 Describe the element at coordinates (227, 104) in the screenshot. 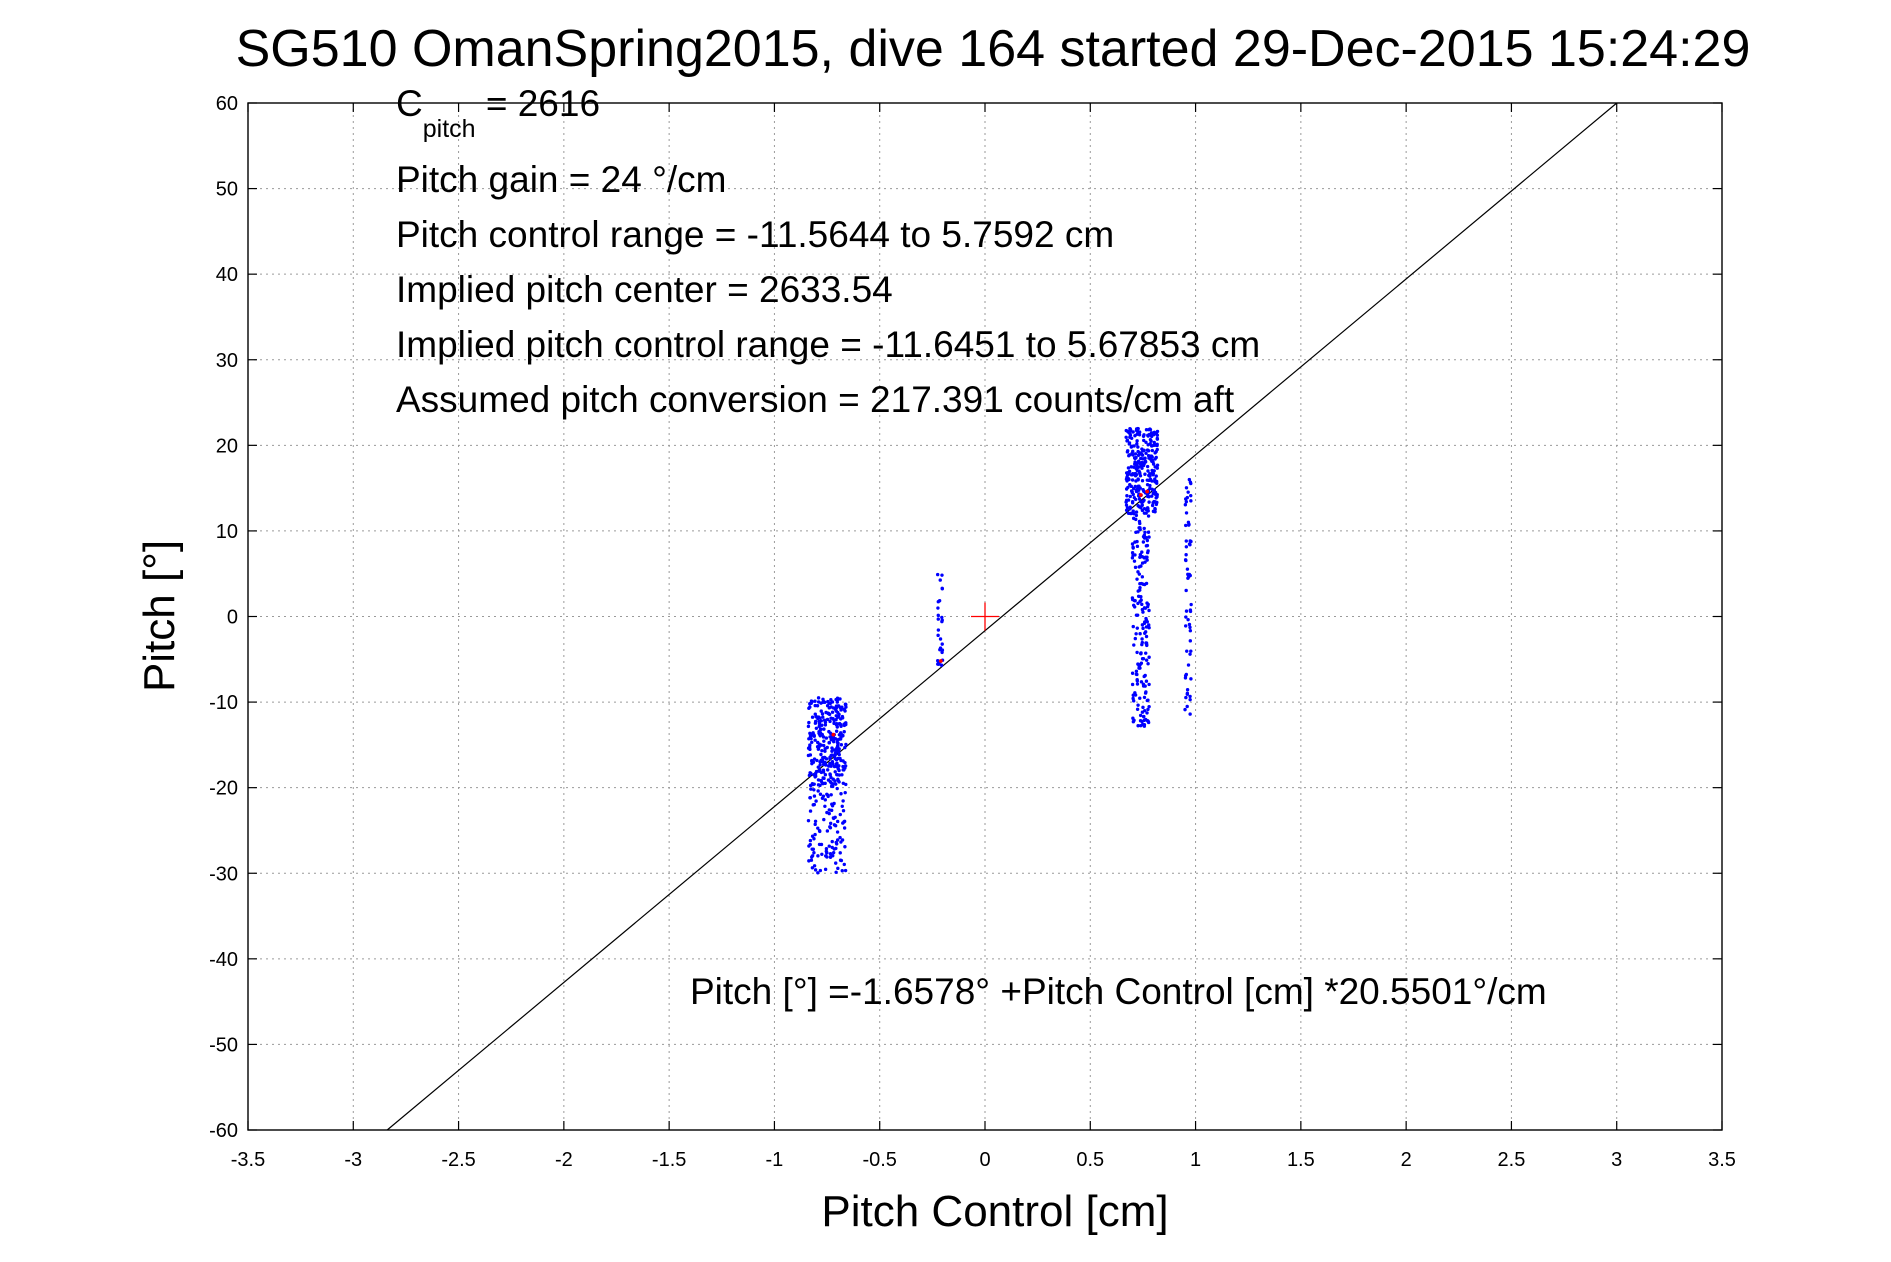

I see `y-tick-label: 60` at that location.